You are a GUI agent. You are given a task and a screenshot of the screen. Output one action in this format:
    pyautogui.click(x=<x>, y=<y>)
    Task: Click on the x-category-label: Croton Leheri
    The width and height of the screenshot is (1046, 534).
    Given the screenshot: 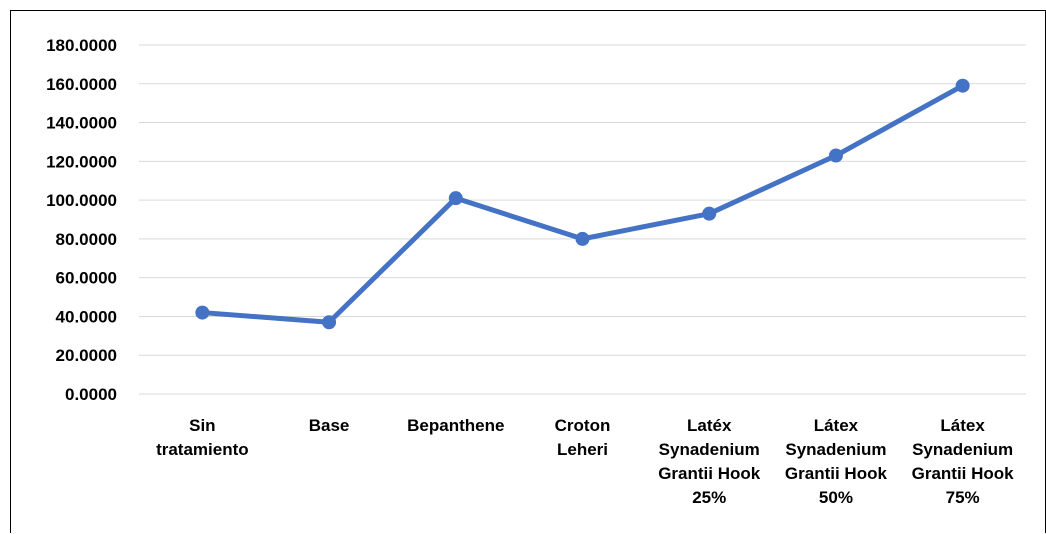 What is the action you would take?
    pyautogui.click(x=583, y=437)
    